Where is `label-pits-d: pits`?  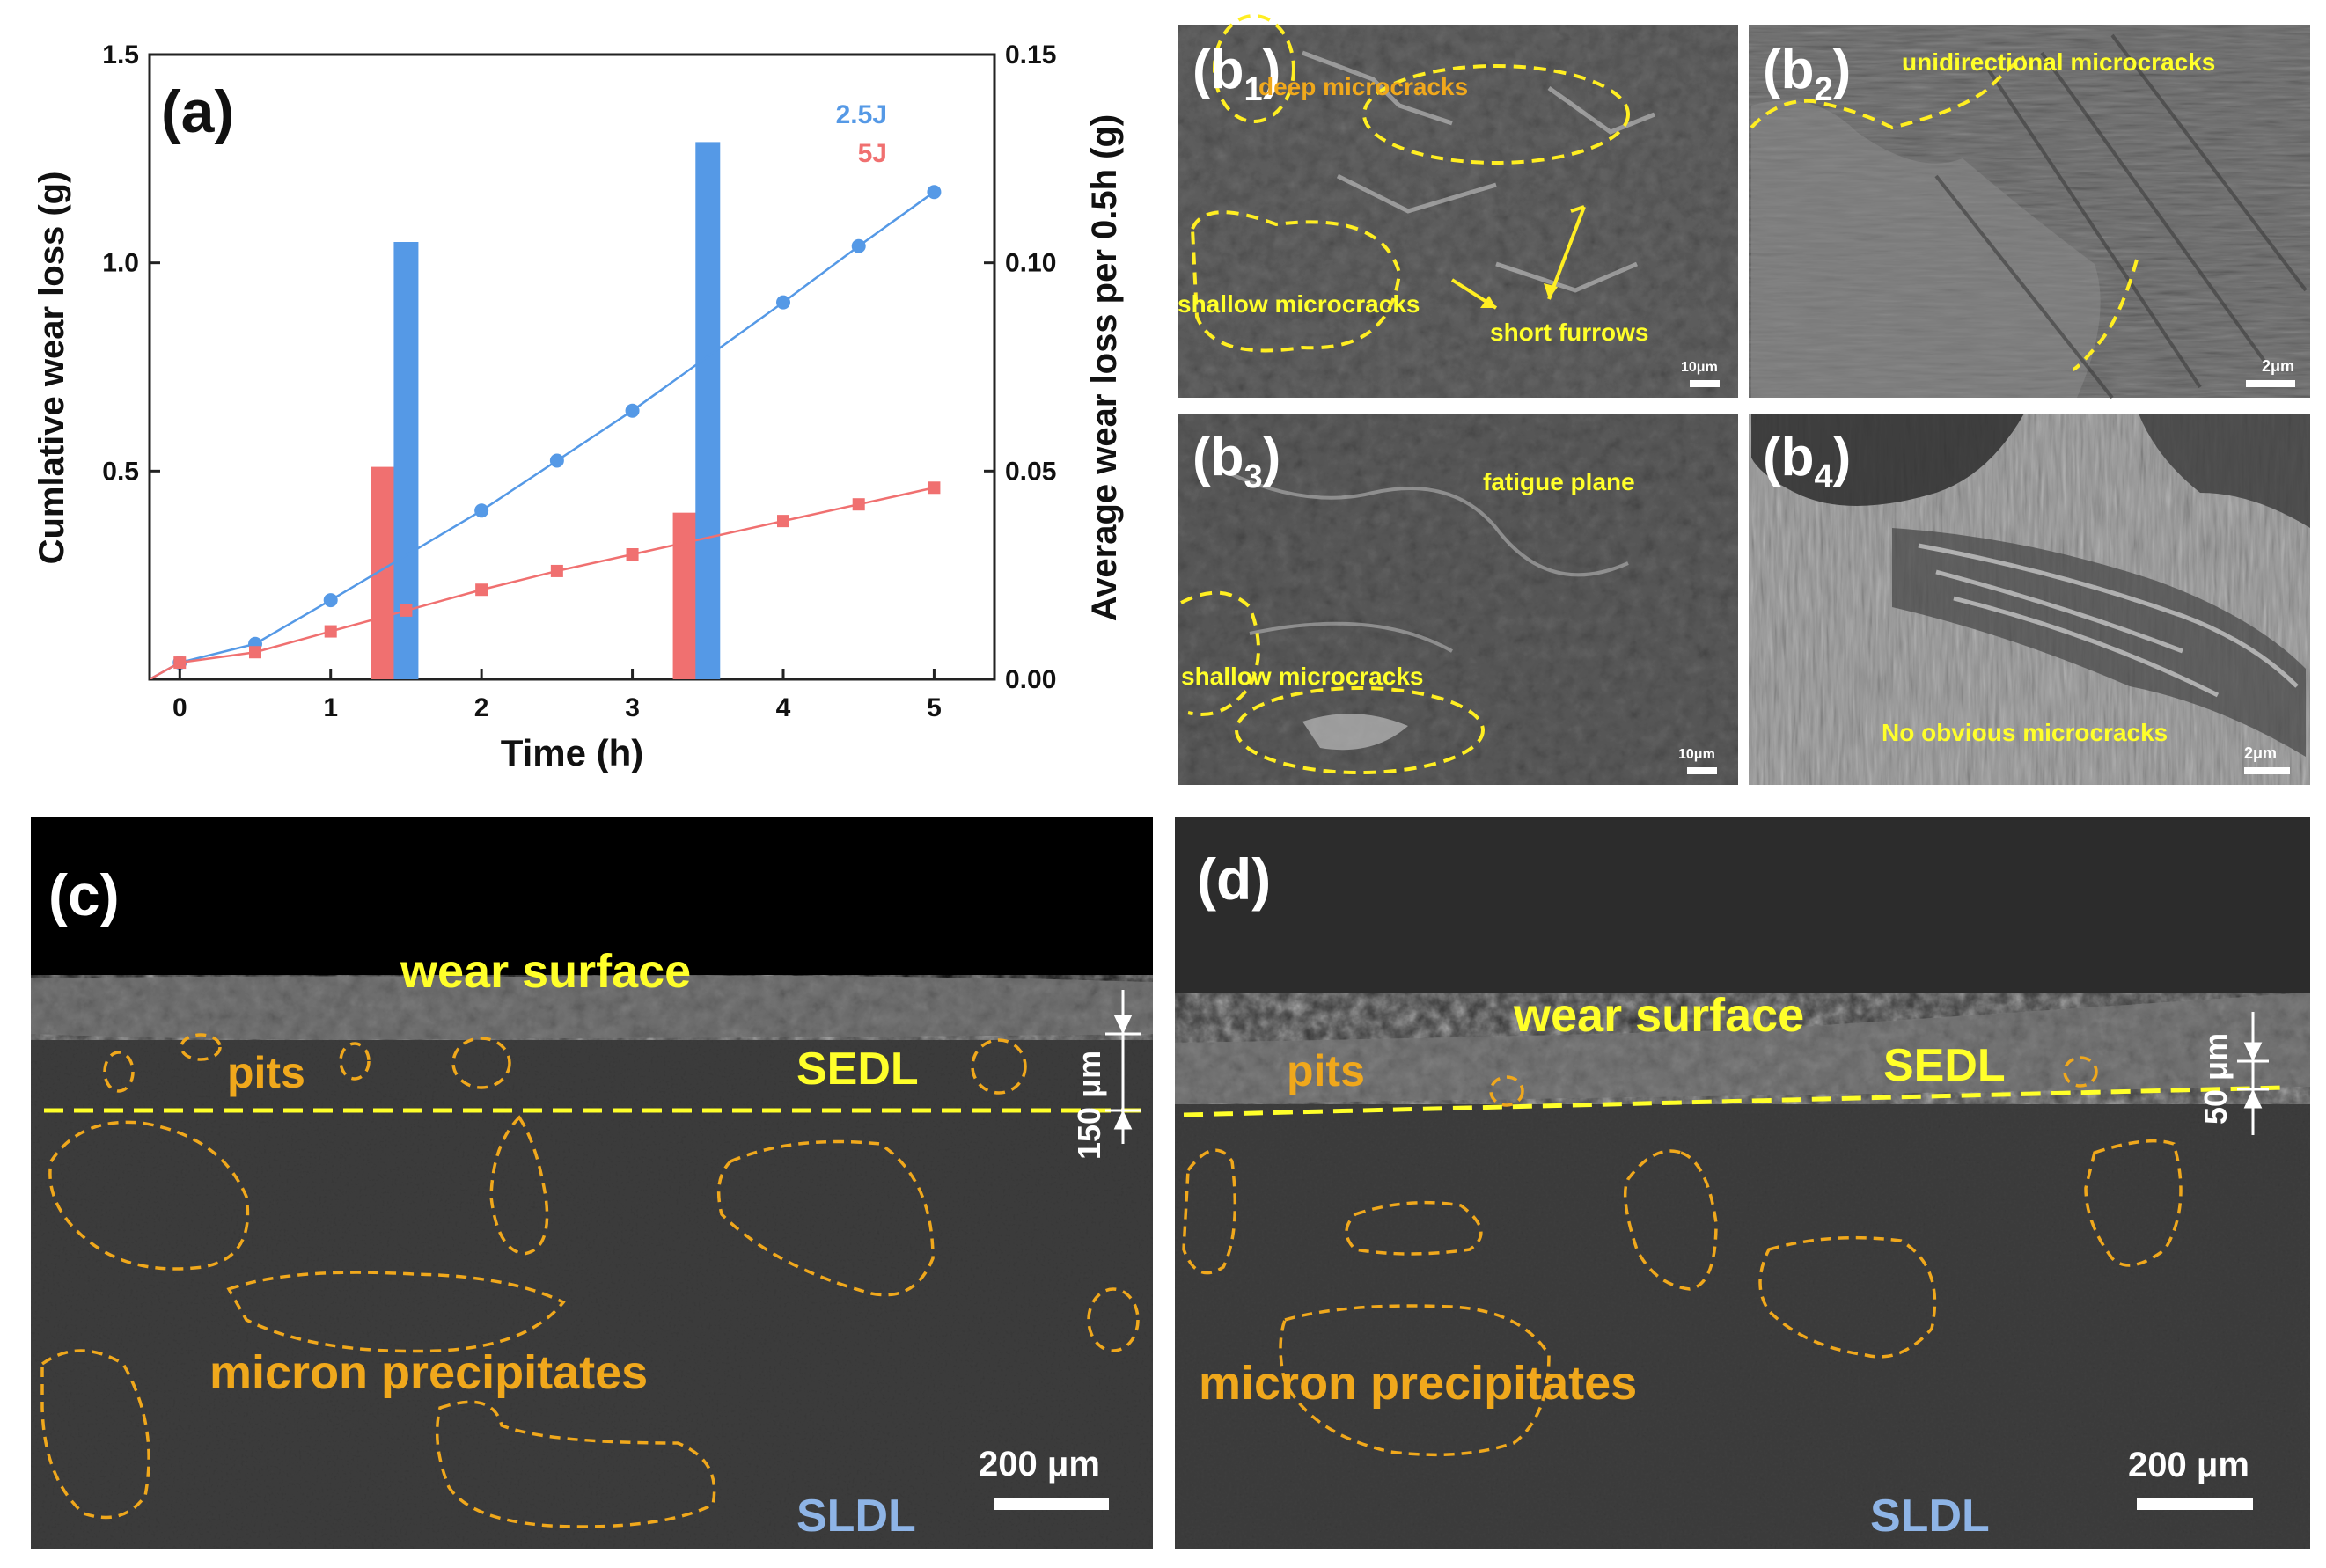
label-pits-d: pits is located at coordinates (1326, 1070).